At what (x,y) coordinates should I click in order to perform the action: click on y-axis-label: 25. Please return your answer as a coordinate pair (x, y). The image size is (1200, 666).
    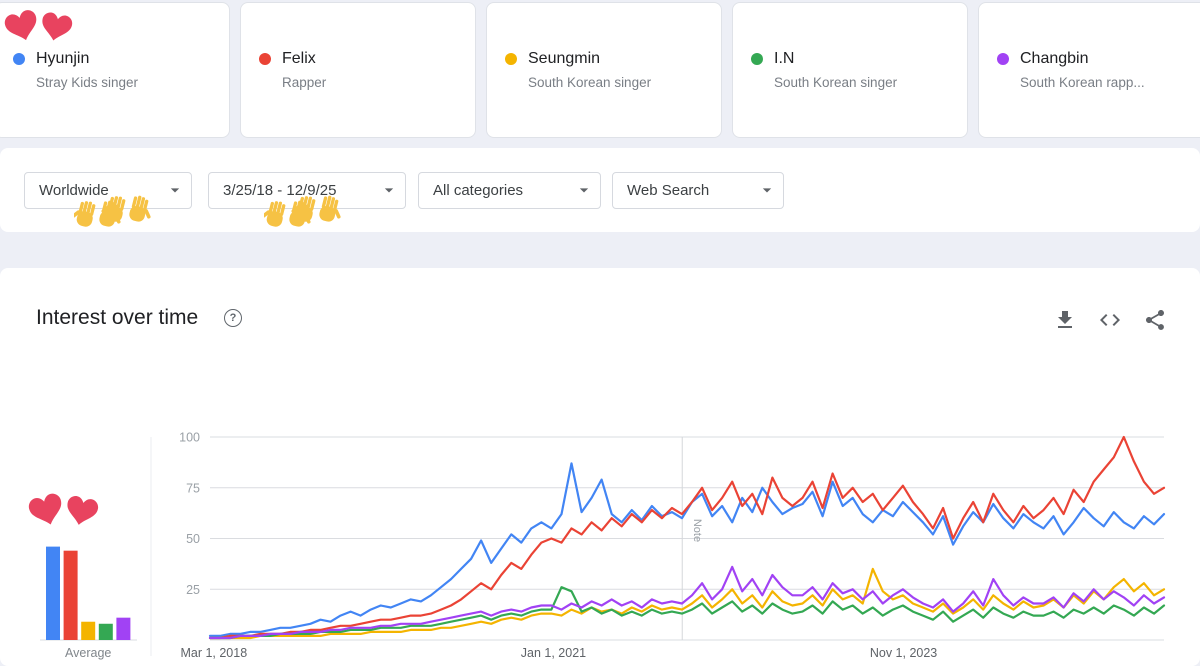
    Looking at the image, I should click on (193, 590).